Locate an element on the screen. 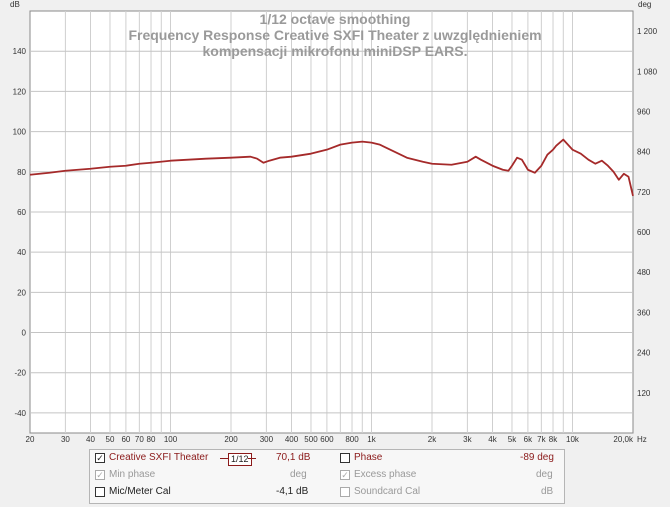 The image size is (670, 507). right-tick-label: 120 is located at coordinates (644, 393).